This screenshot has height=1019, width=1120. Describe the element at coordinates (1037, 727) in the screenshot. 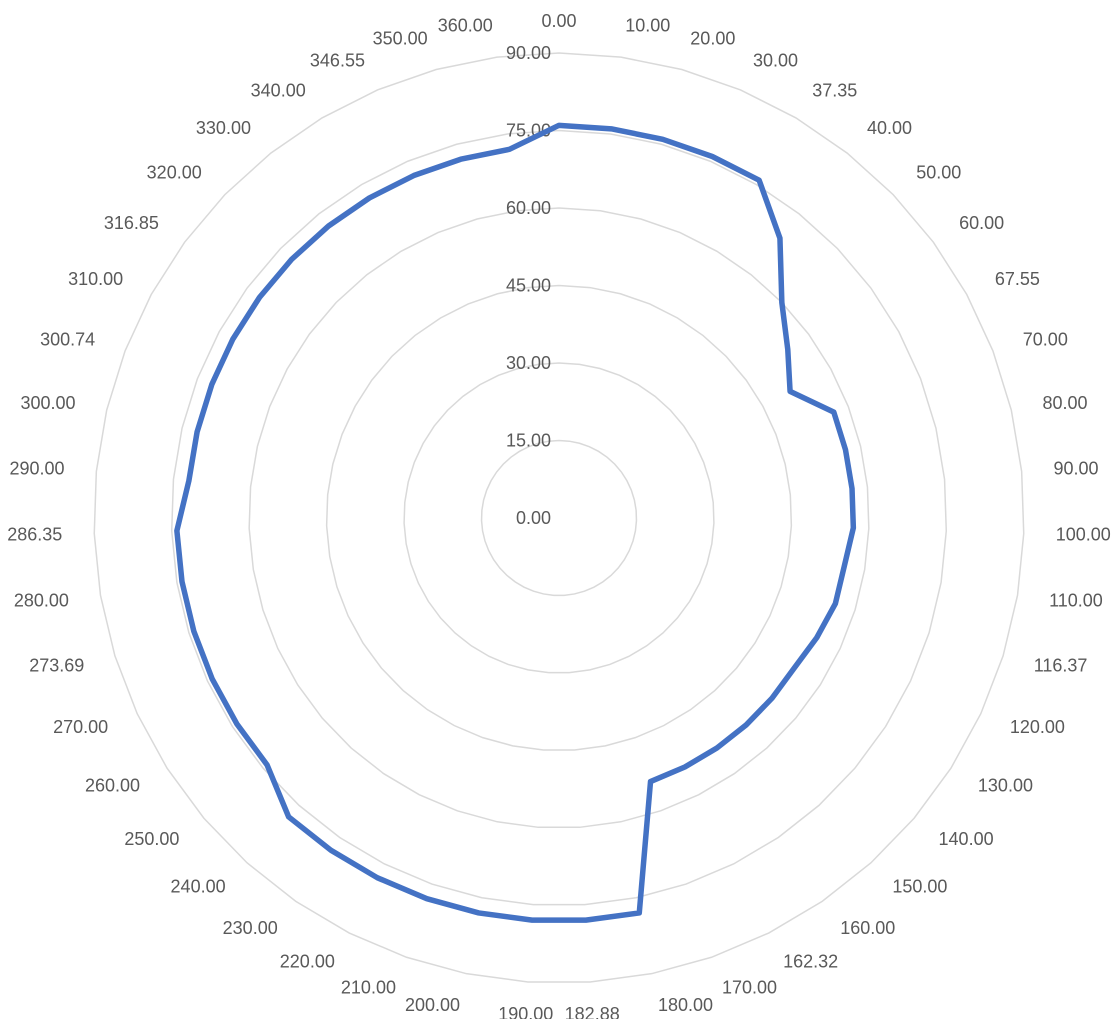

I see `category-label: 120.00` at that location.